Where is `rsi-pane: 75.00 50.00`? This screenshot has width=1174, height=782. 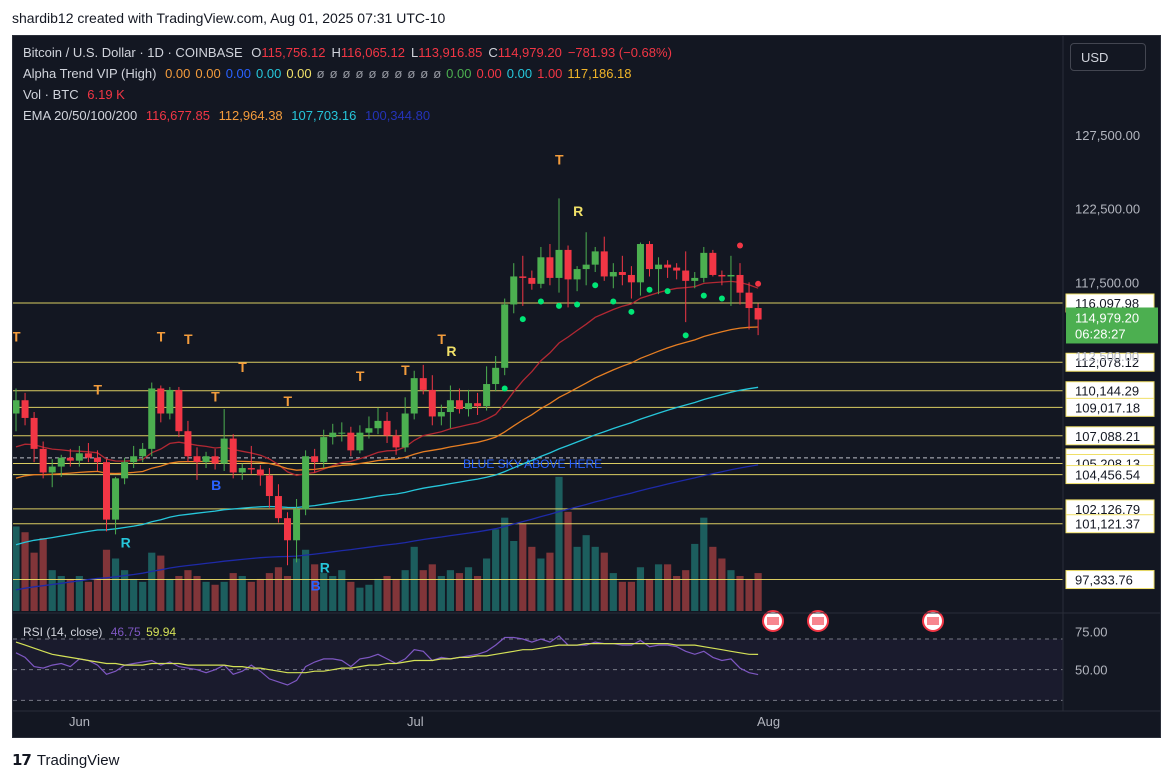
rsi-pane: 75.00 50.00 is located at coordinates (560, 662).